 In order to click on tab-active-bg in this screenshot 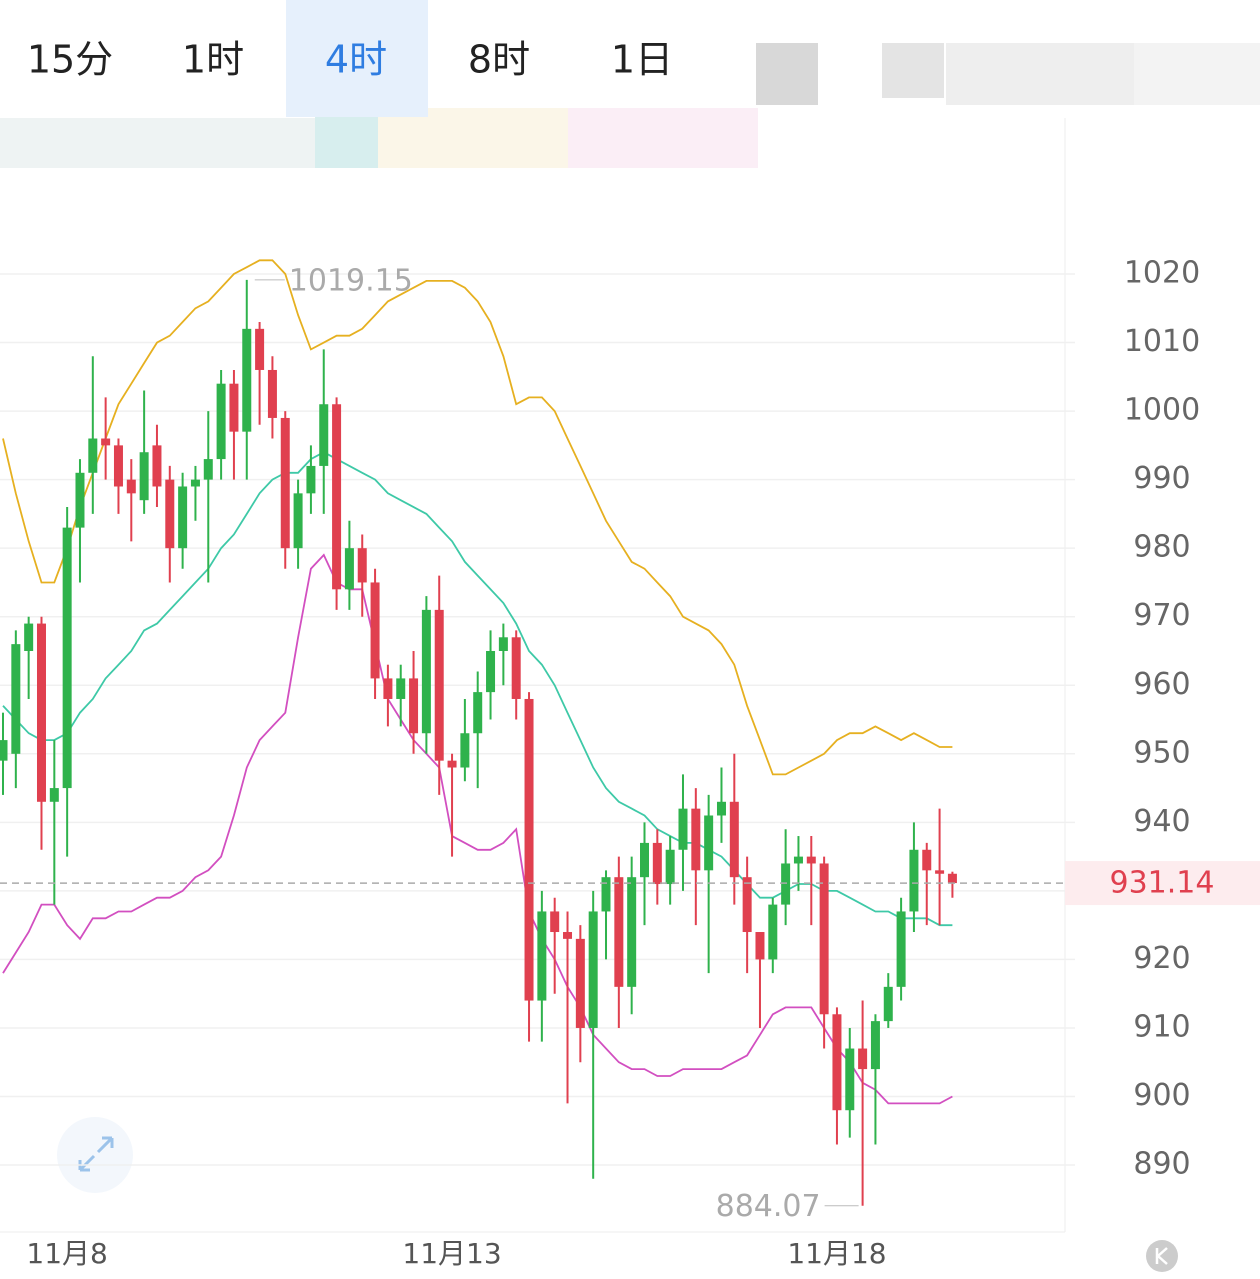, I will do `click(357, 58)`.